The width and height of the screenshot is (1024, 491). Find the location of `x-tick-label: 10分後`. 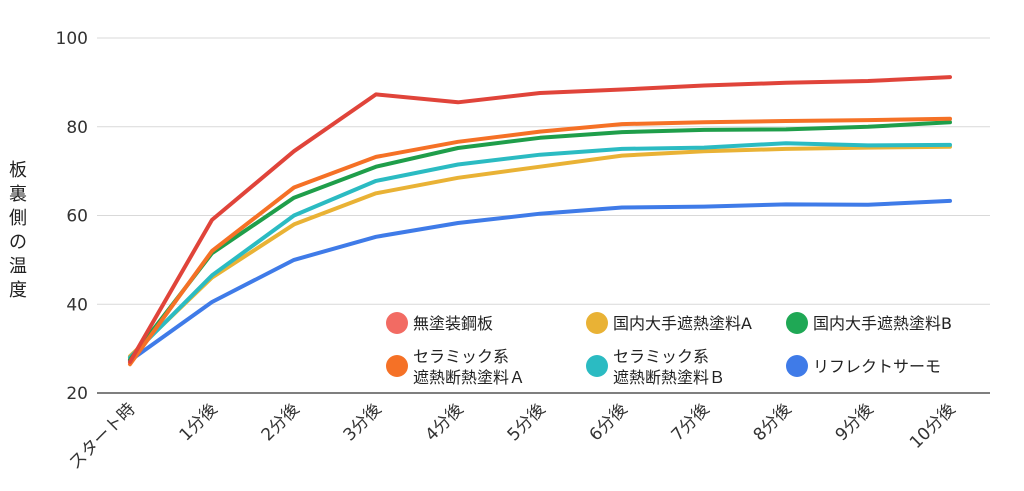

x-tick-label: 10分後 is located at coordinates (932, 425).